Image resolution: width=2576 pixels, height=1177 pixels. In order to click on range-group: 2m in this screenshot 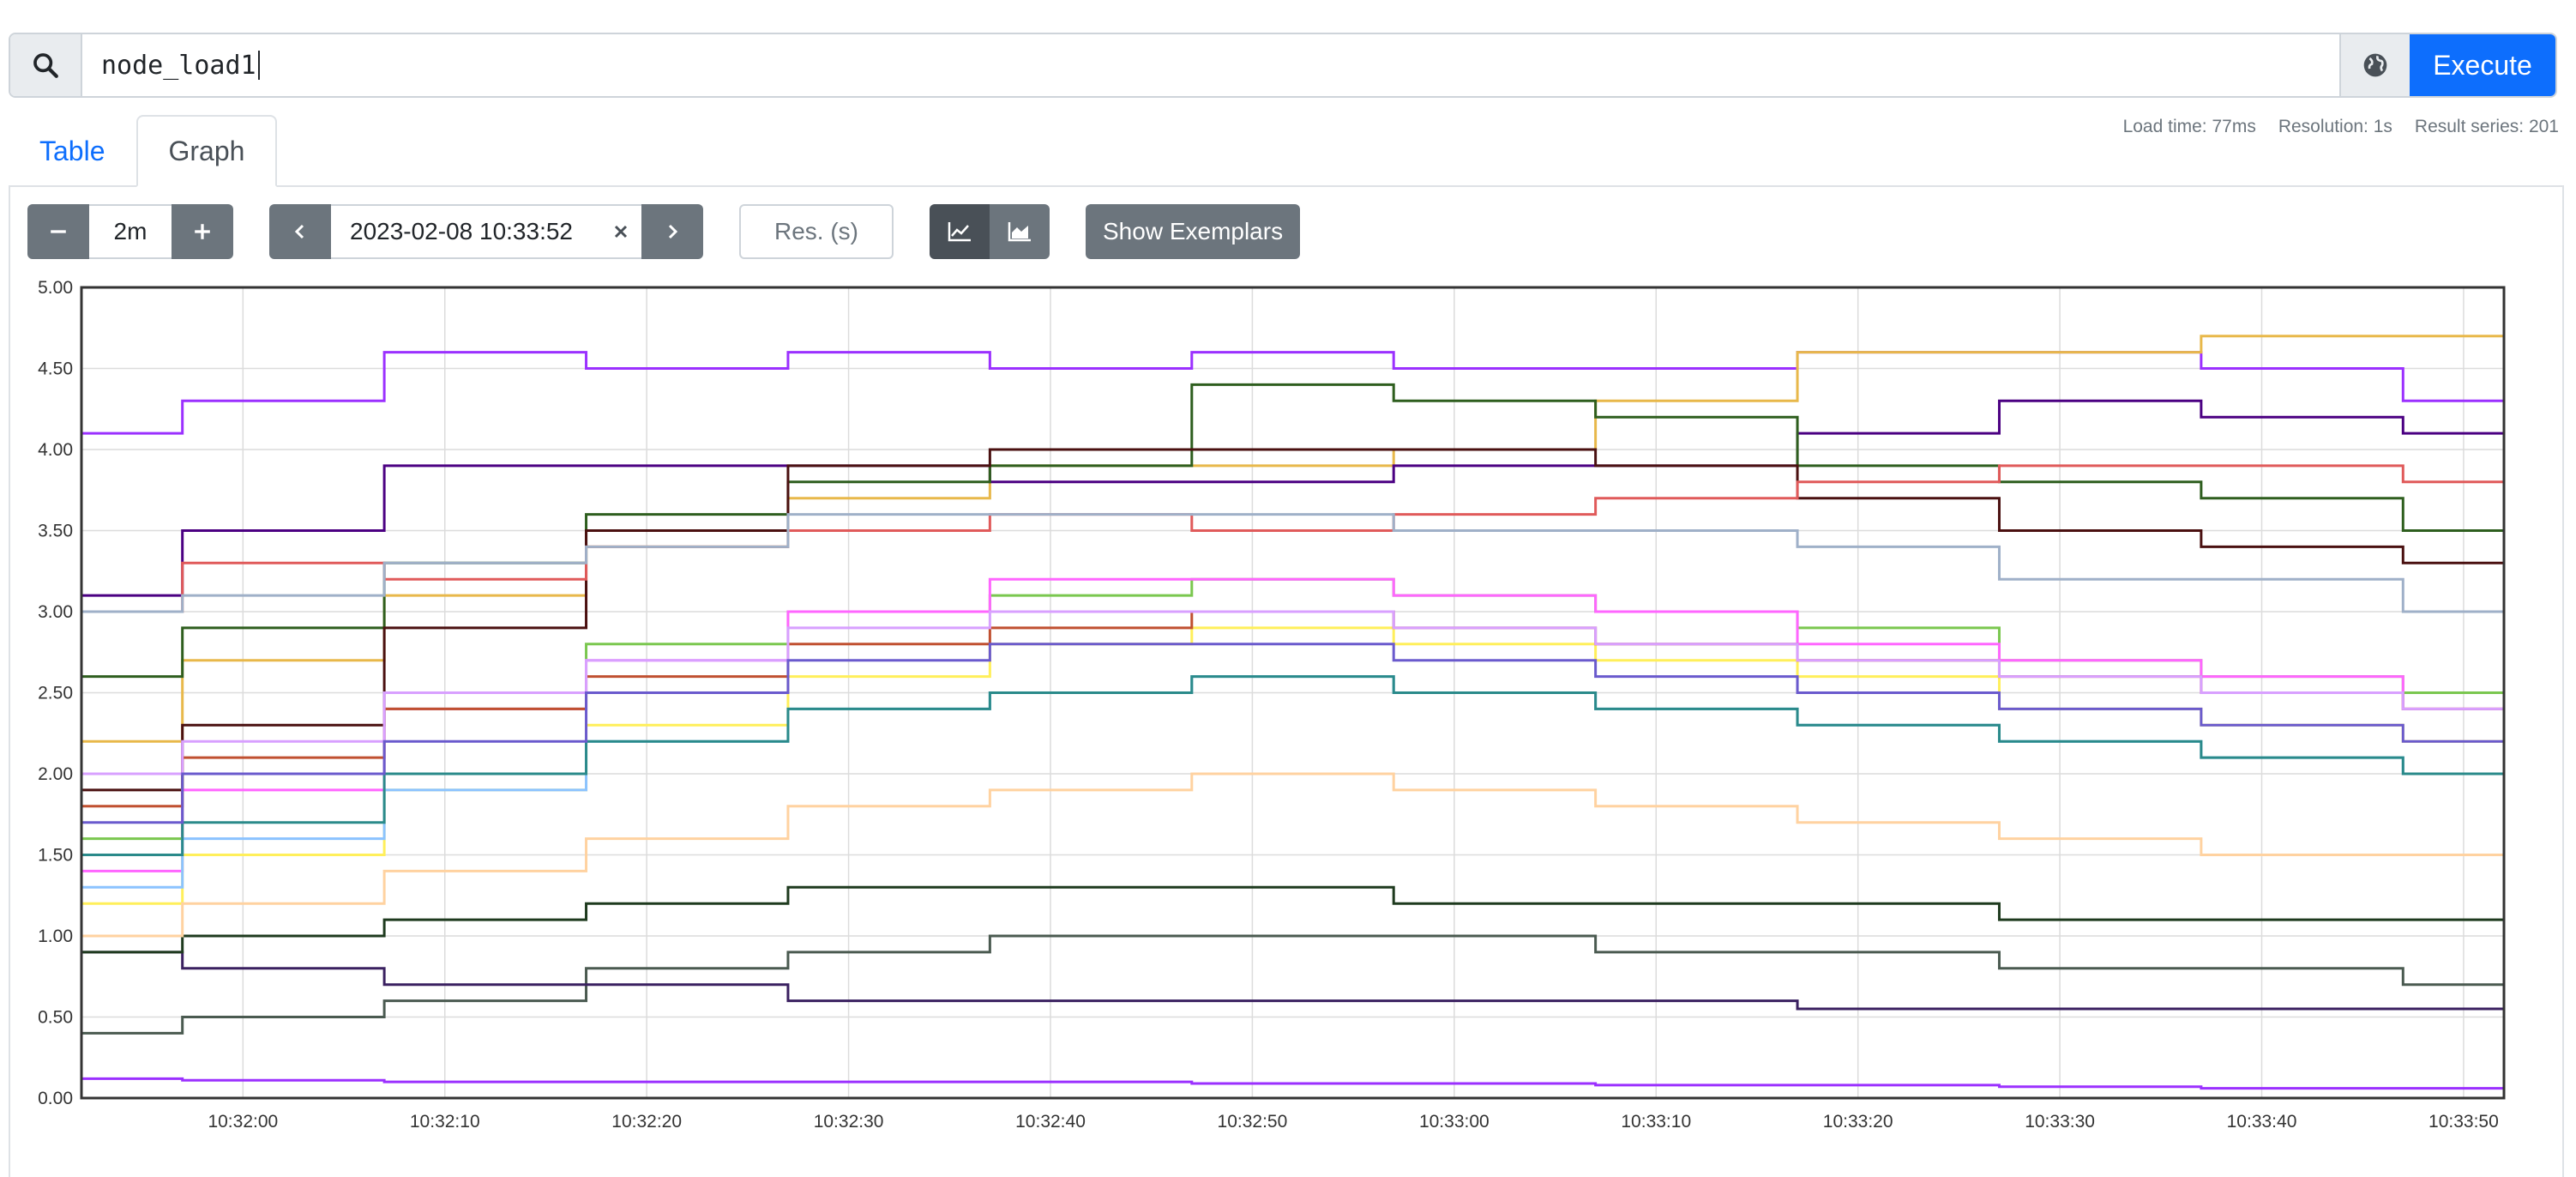, I will do `click(130, 231)`.